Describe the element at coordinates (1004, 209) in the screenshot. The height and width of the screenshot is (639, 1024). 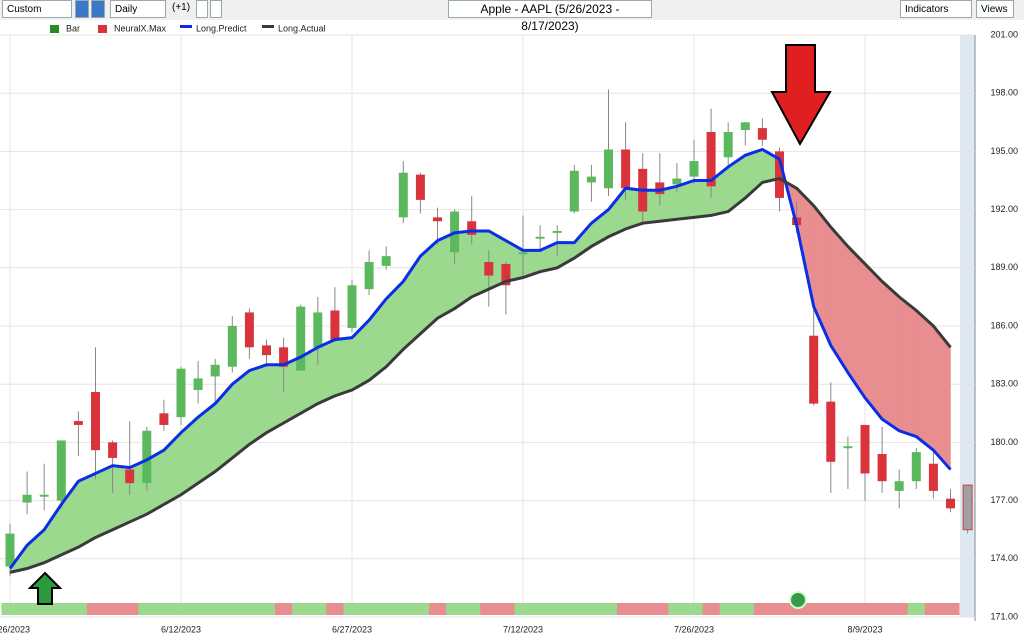
I see `y-tick-label: 192.00` at that location.